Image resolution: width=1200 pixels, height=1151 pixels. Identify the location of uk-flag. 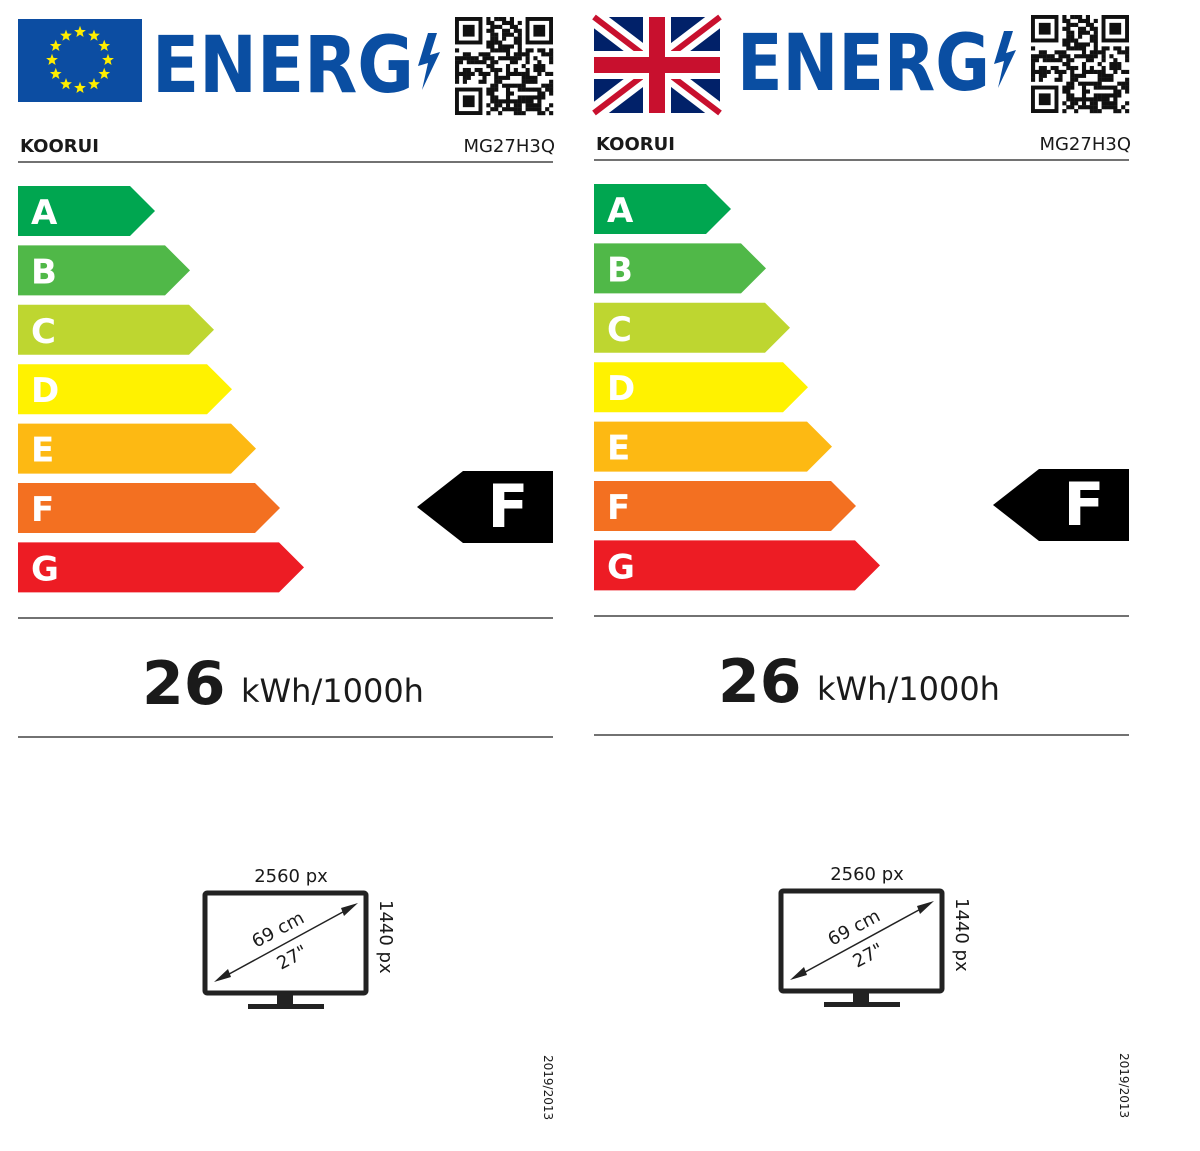
(657, 65).